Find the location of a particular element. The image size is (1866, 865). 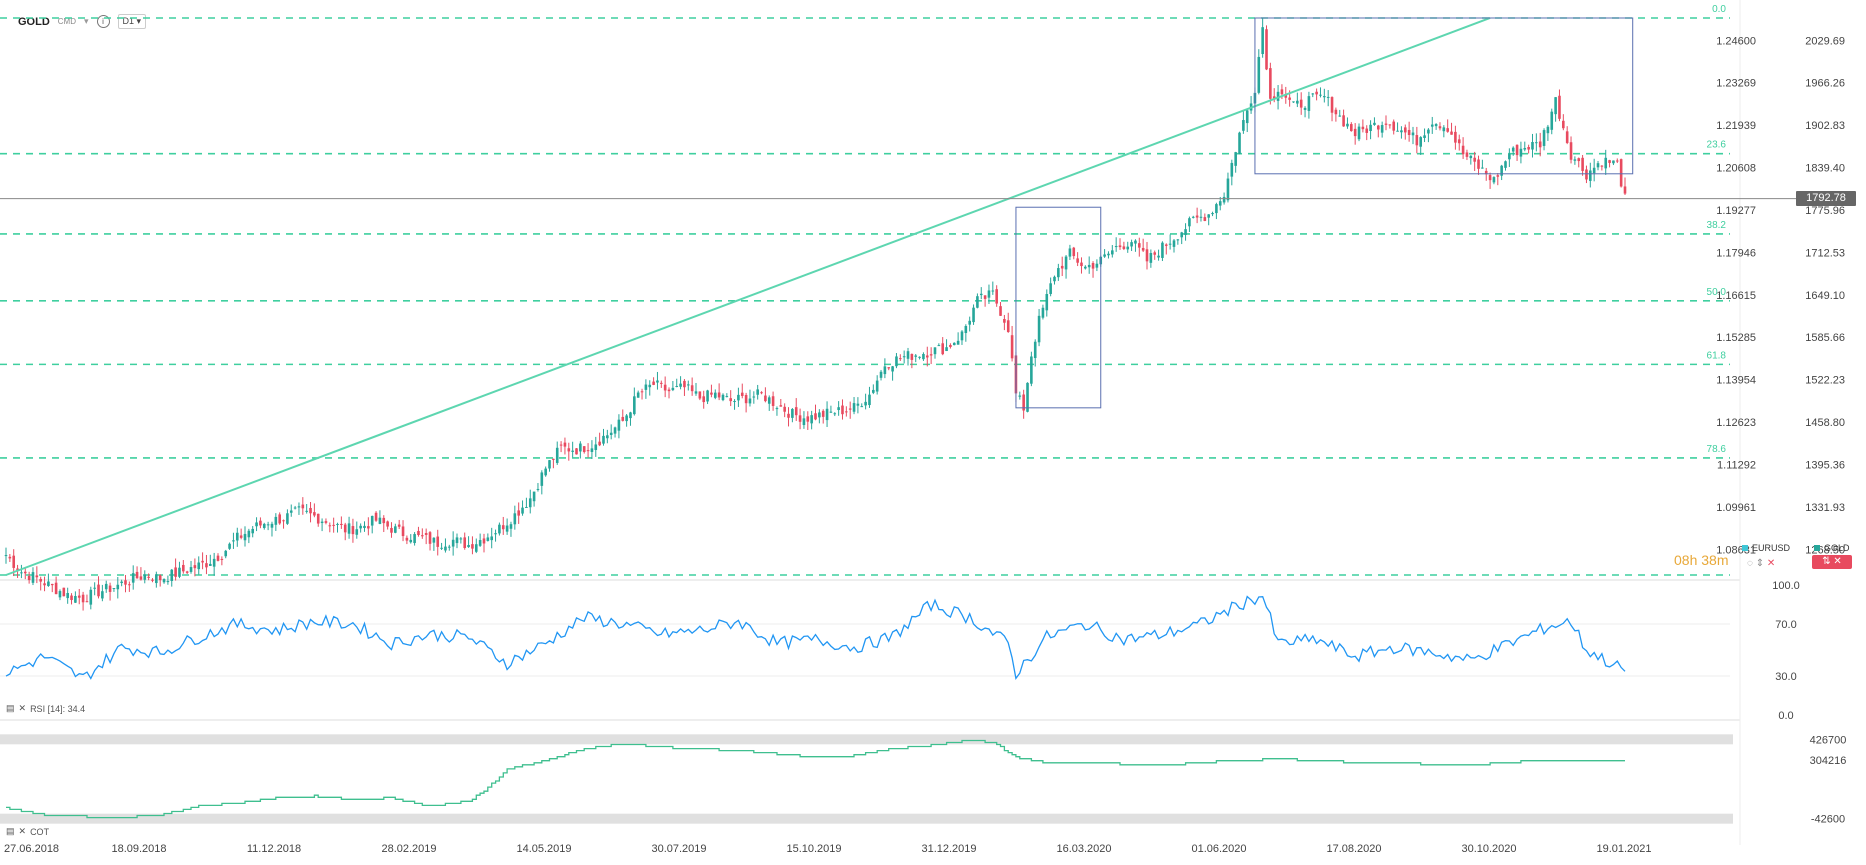

eurusd-controls: ◌ ⇕ ✕ is located at coordinates (1761, 563).